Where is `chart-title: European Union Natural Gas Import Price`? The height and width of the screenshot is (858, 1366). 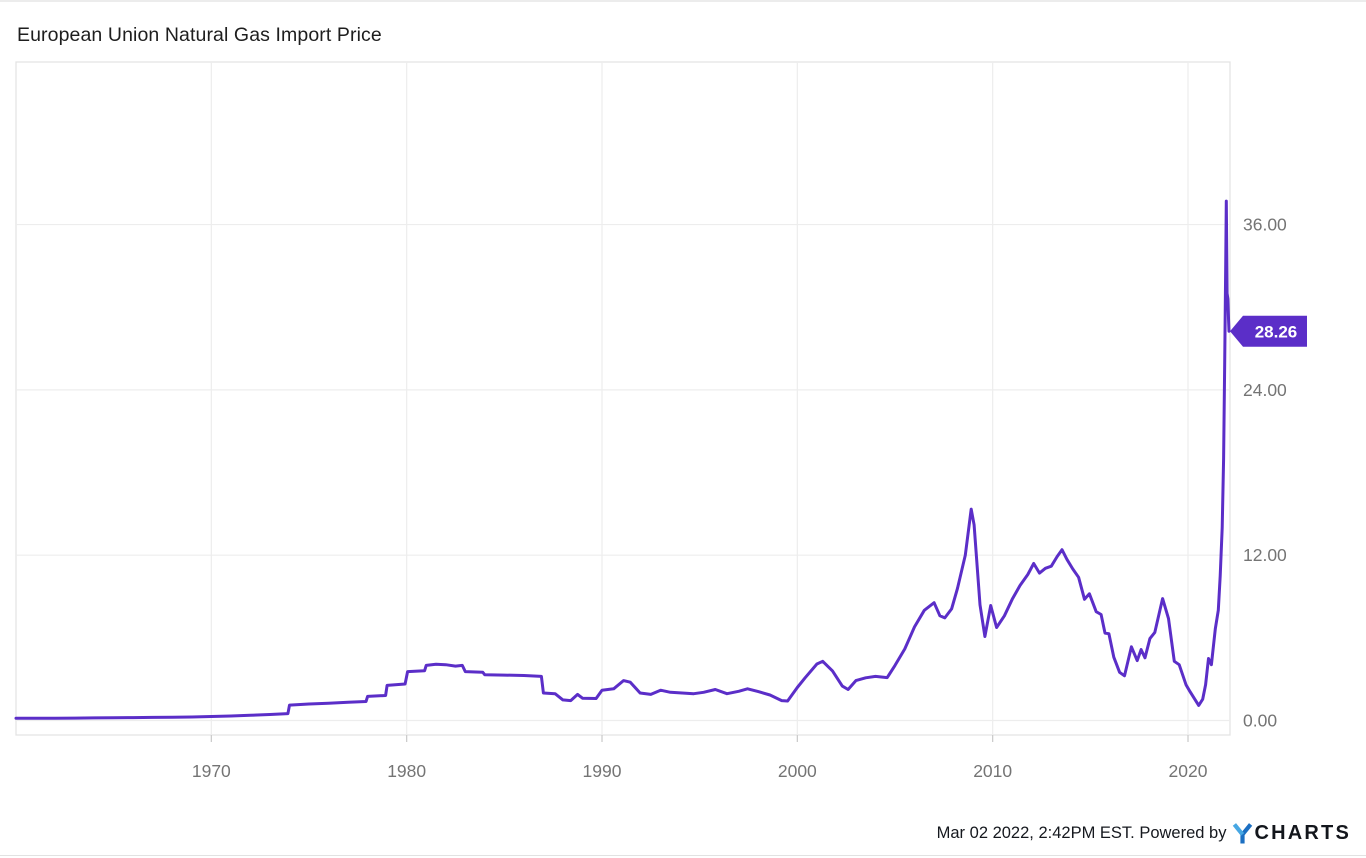
chart-title: European Union Natural Gas Import Price is located at coordinates (199, 35).